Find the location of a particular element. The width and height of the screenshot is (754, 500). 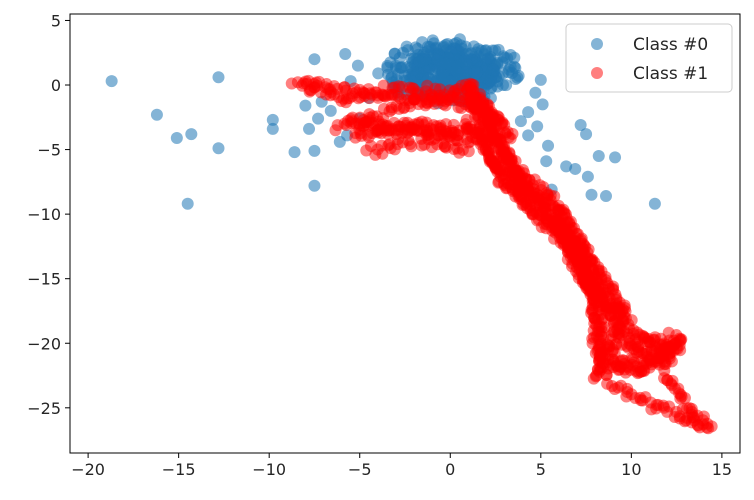

y-tick-label: −20 is located at coordinates (44, 343).